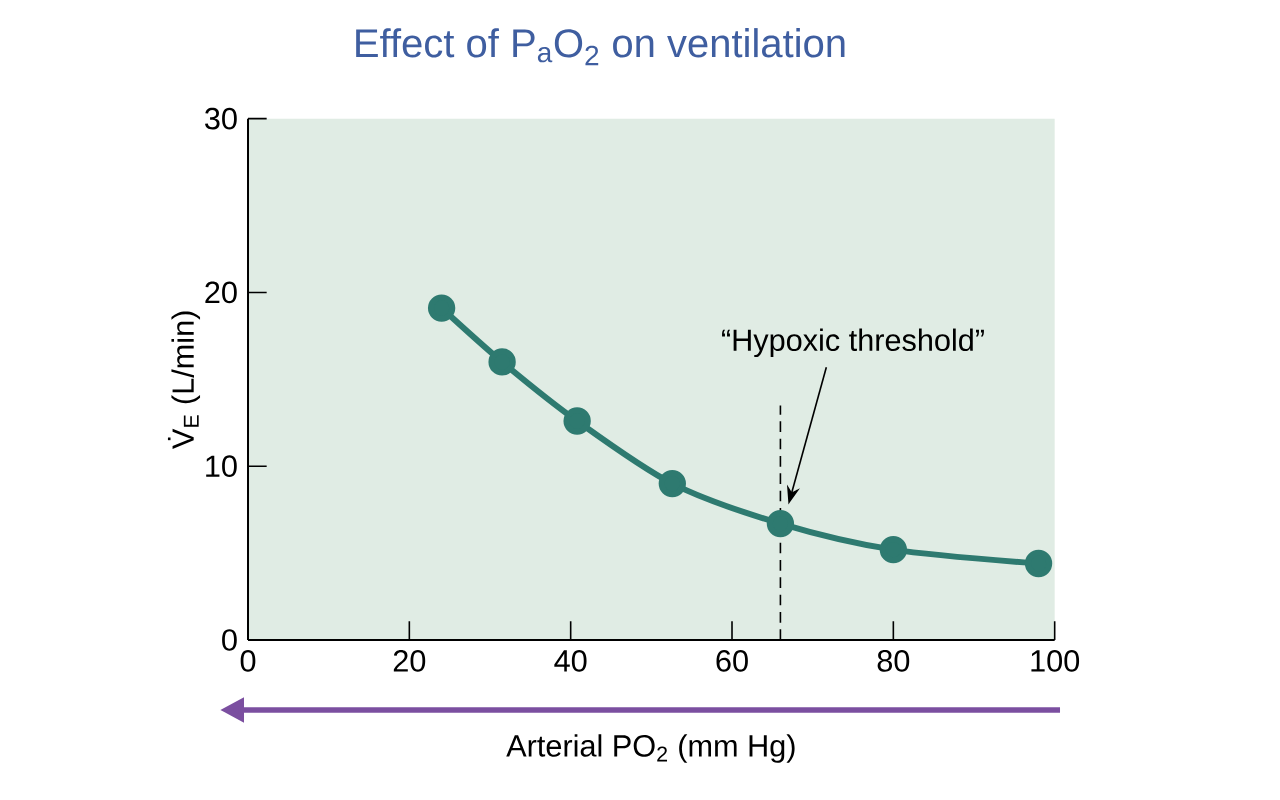 Image resolution: width=1280 pixels, height=800 pixels. What do you see at coordinates (600, 47) in the screenshot?
I see `chart-title: Effect of P$_{a}$O$_{2}$ on ventilation` at bounding box center [600, 47].